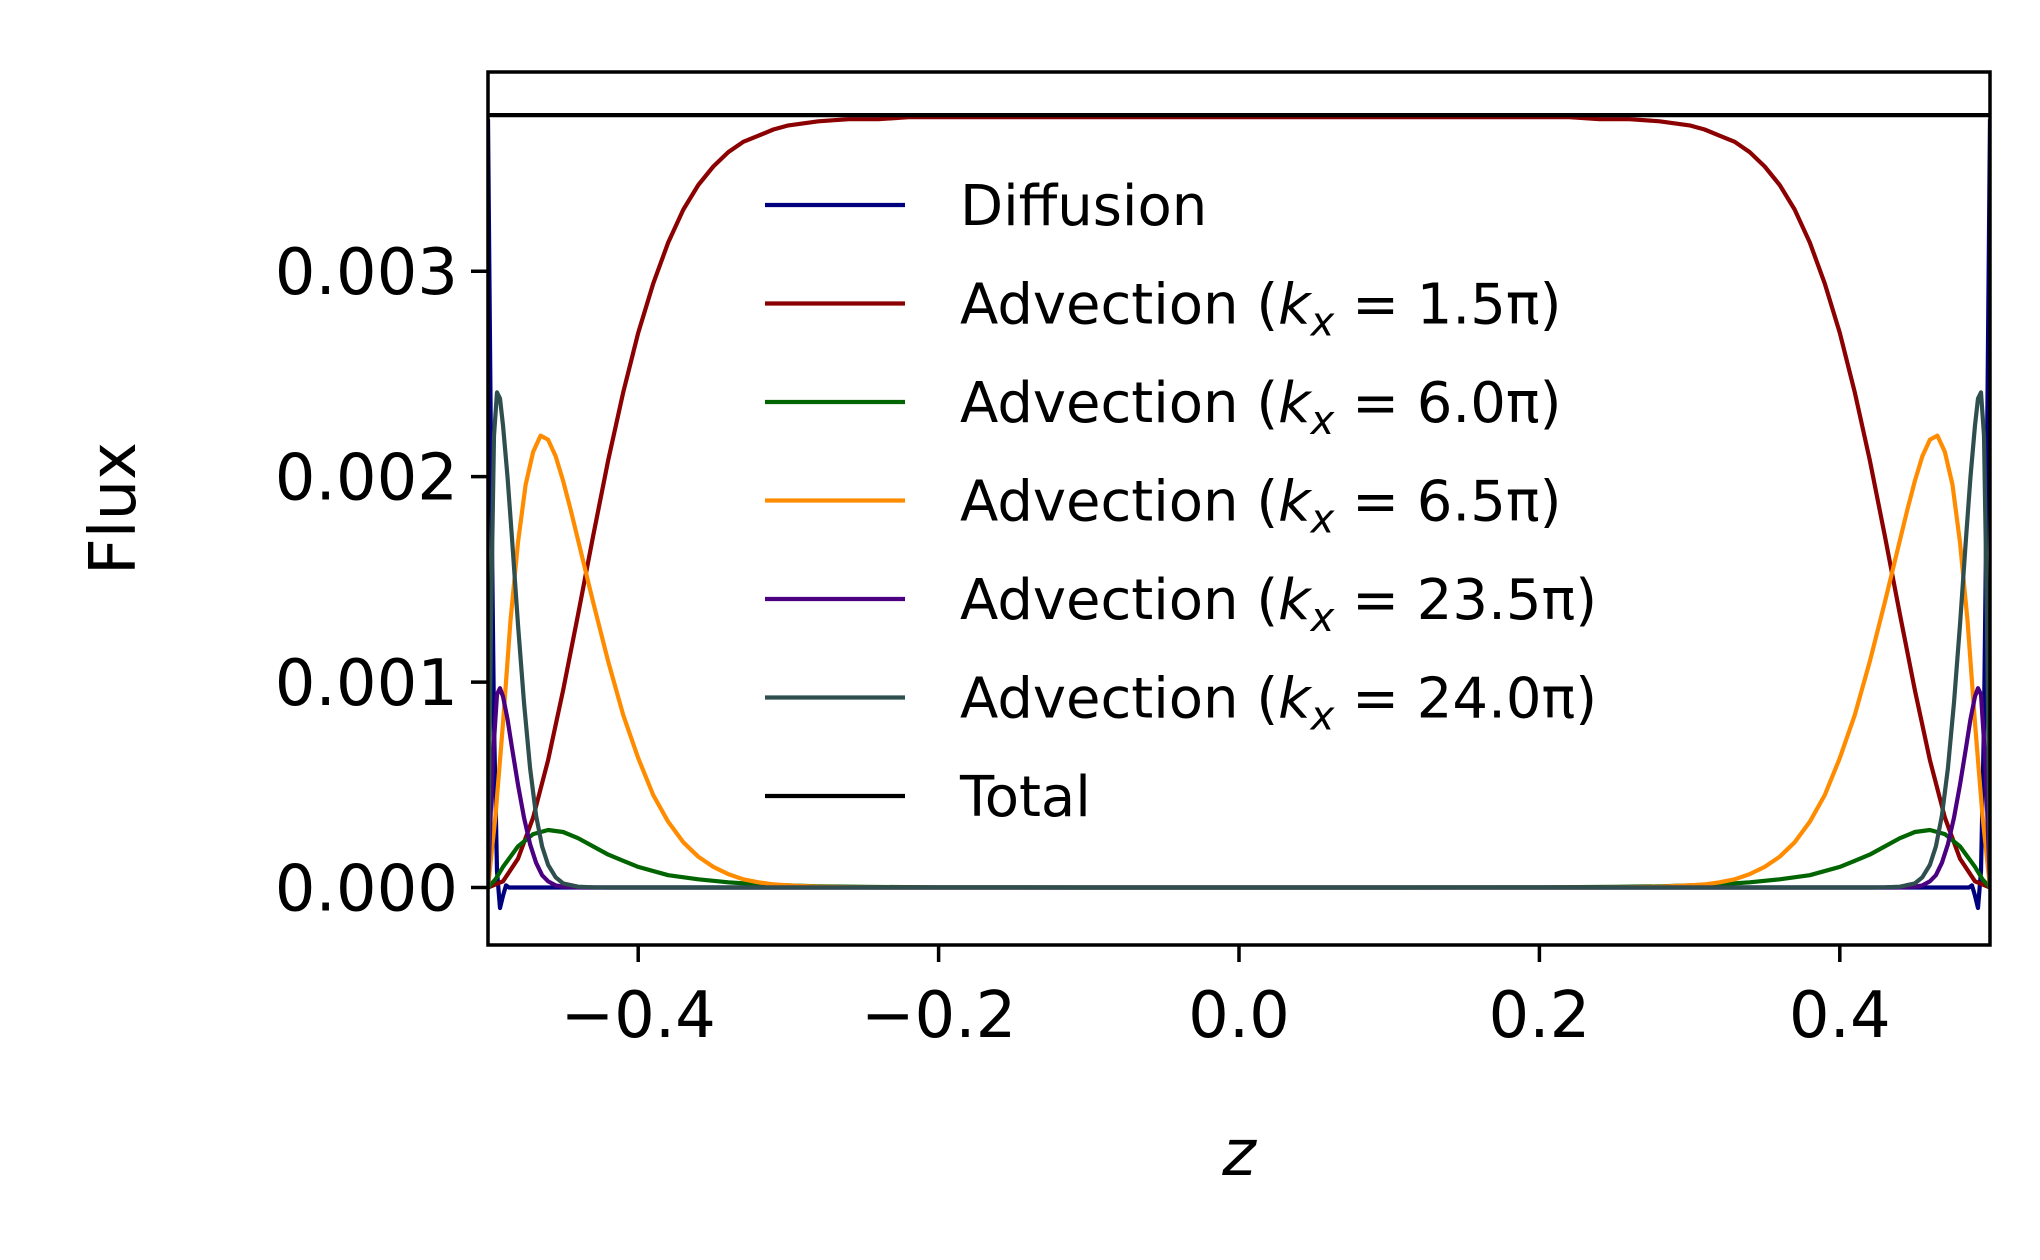 The image size is (2040, 1260). What do you see at coordinates (366, 479) in the screenshot?
I see `y-tick-label: 0.002` at bounding box center [366, 479].